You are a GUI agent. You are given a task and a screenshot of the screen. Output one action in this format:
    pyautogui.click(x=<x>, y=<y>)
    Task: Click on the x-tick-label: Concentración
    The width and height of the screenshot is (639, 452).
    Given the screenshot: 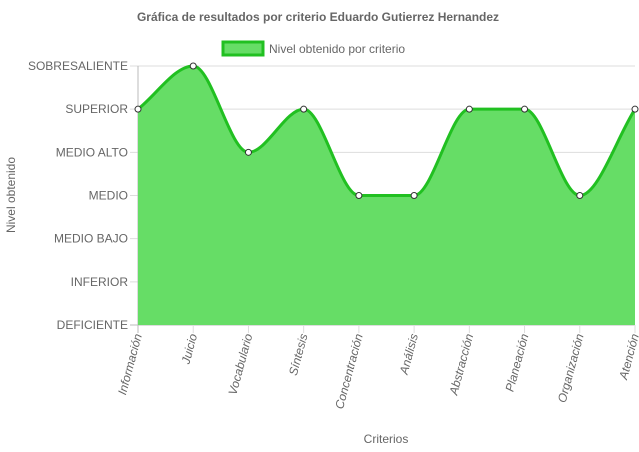 What is the action you would take?
    pyautogui.click(x=349, y=371)
    